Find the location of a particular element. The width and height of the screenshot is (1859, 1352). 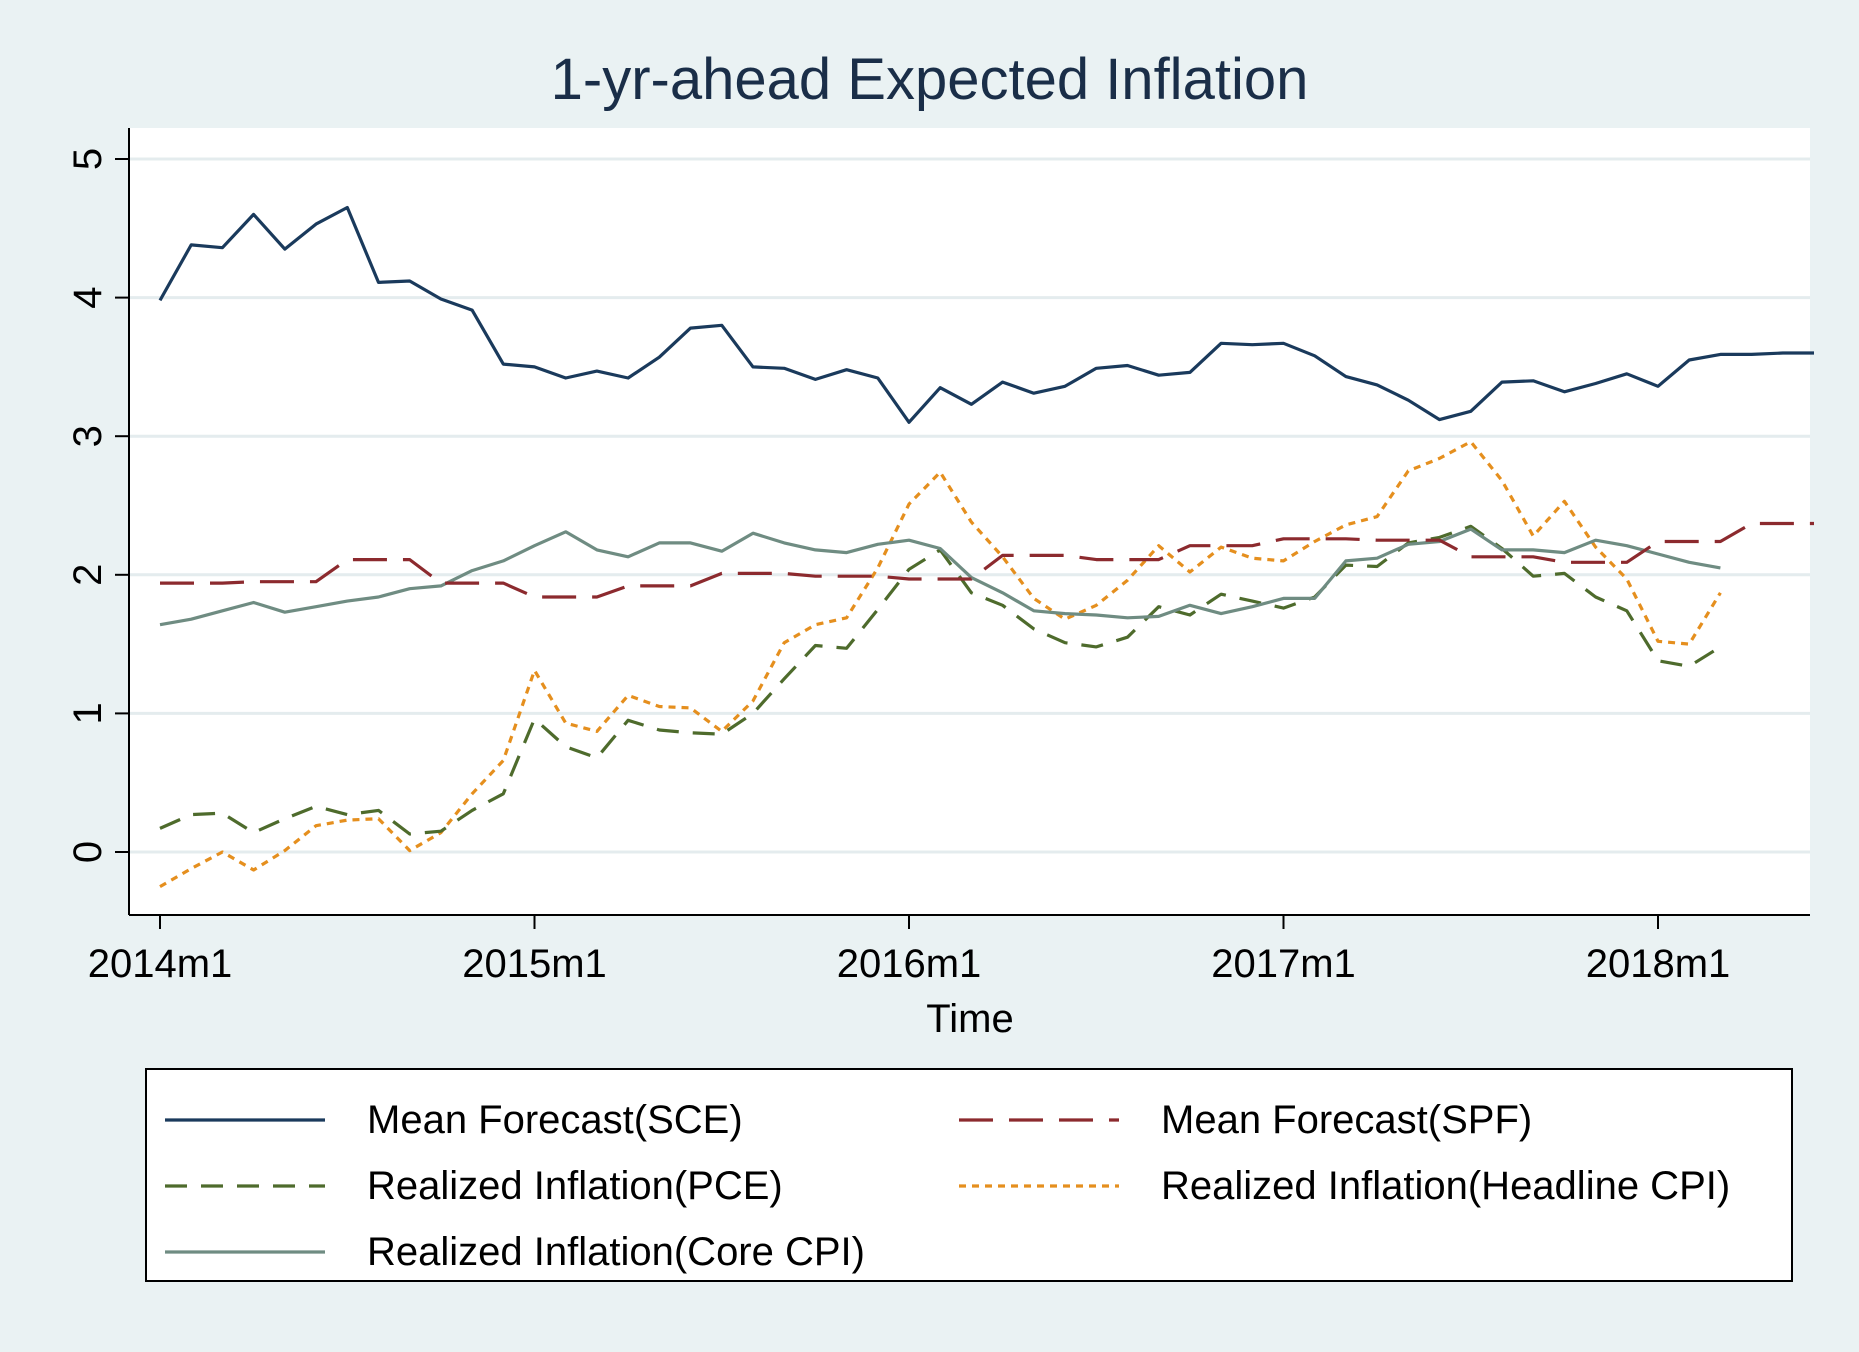

legend-item: Realized Inflation(Headline CPI) is located at coordinates (1344, 1186).